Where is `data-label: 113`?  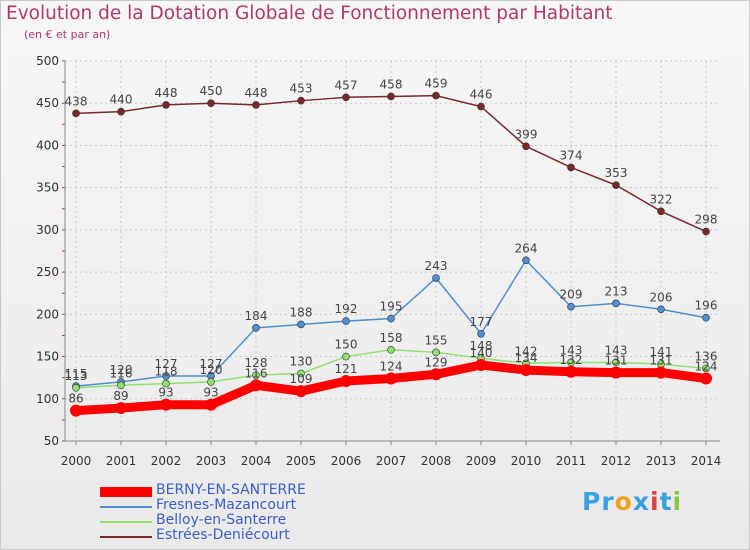 data-label: 113 is located at coordinates (76, 376).